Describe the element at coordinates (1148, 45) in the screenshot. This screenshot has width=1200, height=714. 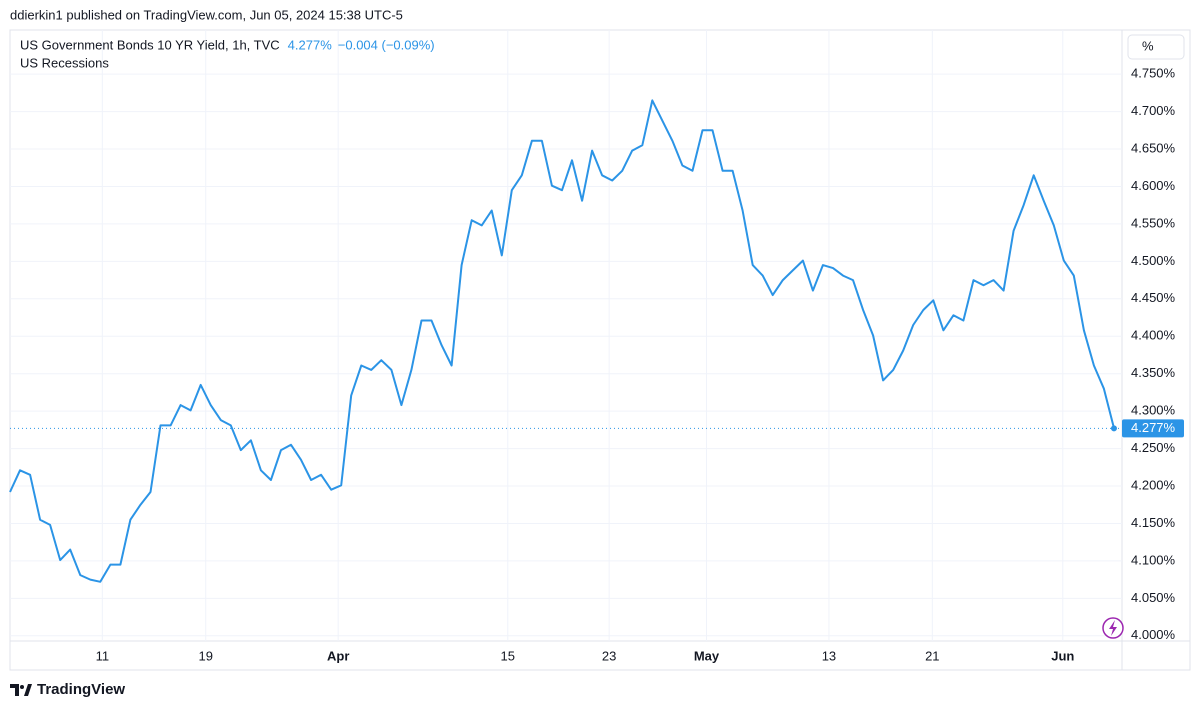
I see `unit-label: %` at that location.